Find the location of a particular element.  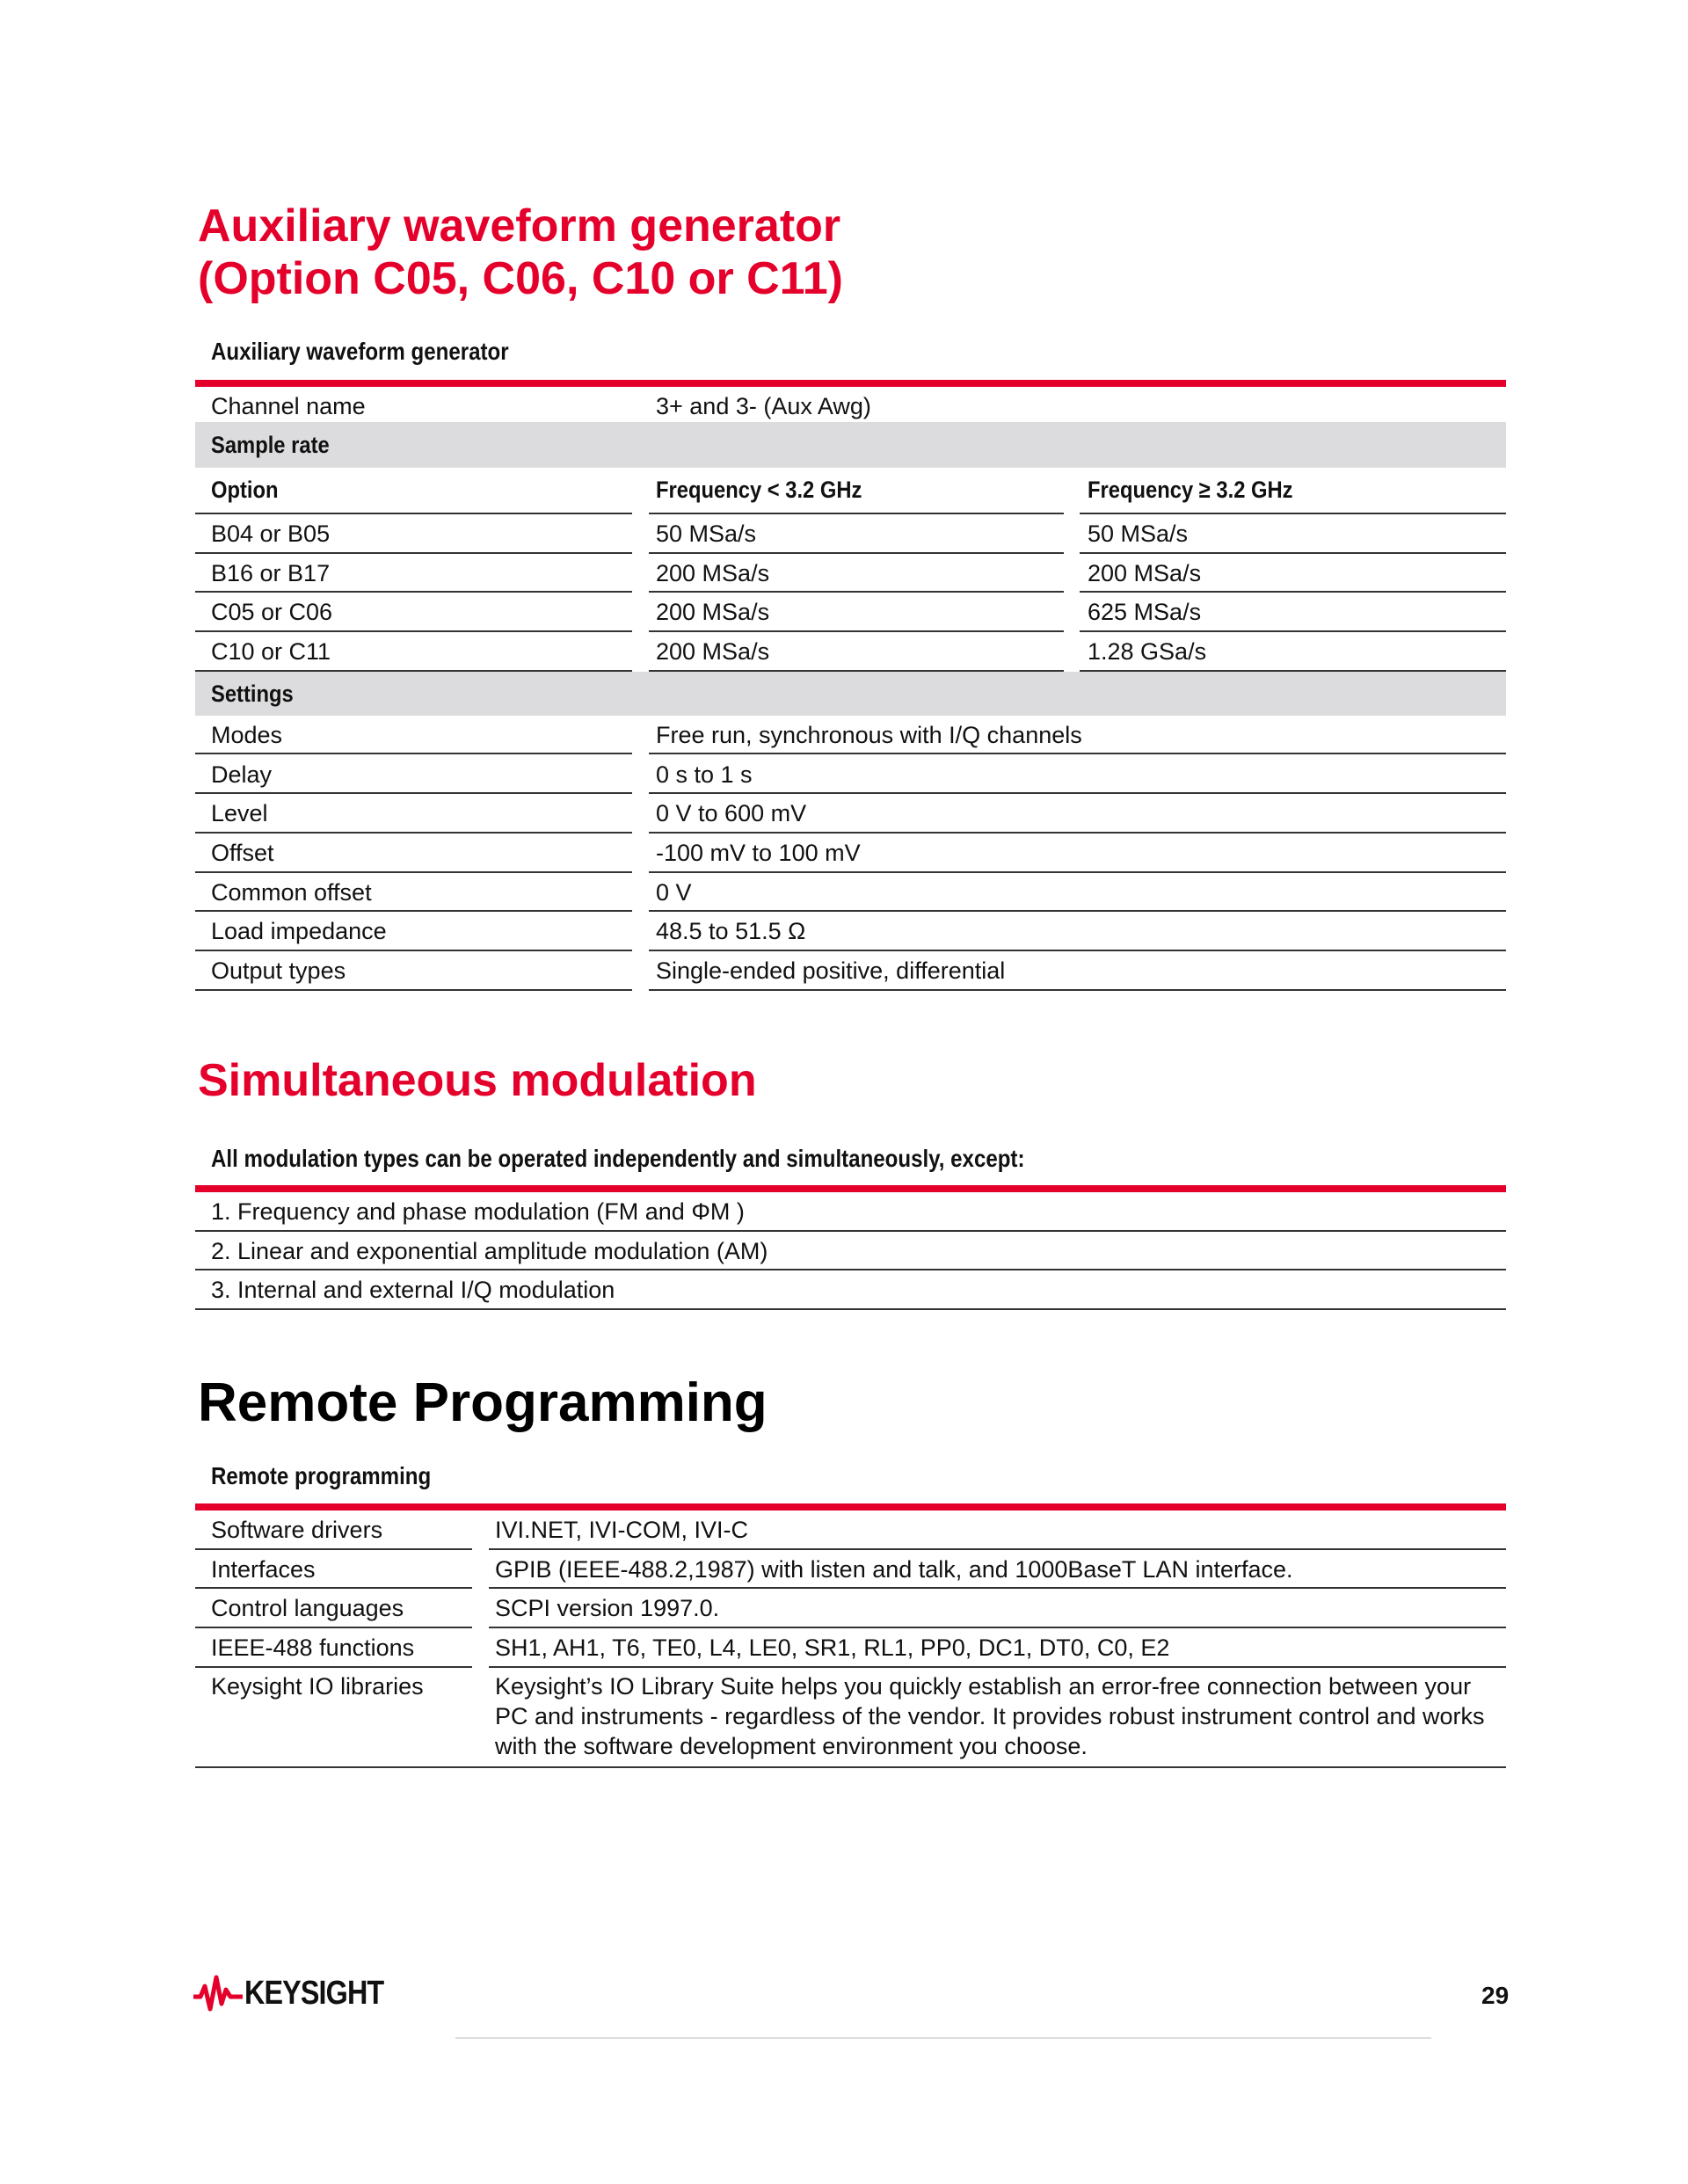

section-heading: Sample rate is located at coordinates (270, 445).